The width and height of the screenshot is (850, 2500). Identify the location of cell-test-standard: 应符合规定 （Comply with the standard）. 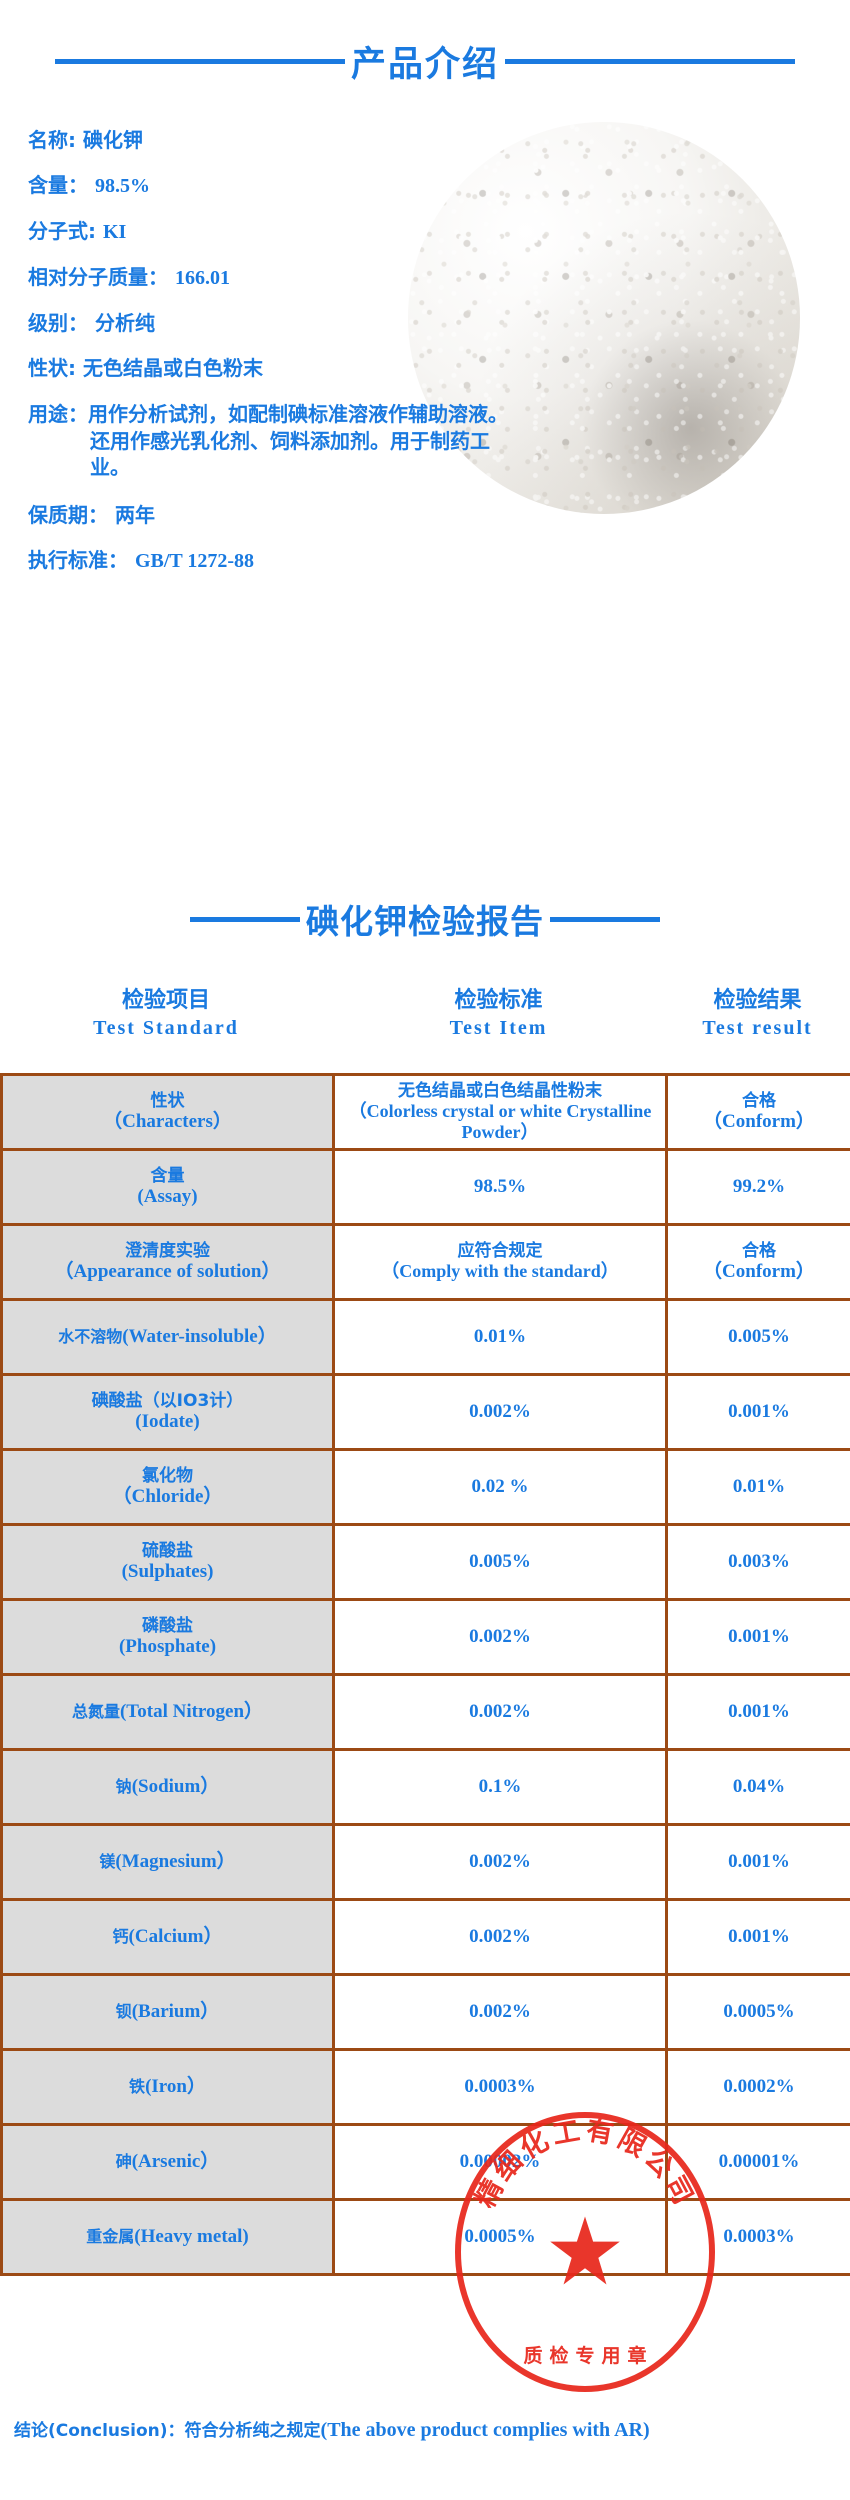
(500, 1262).